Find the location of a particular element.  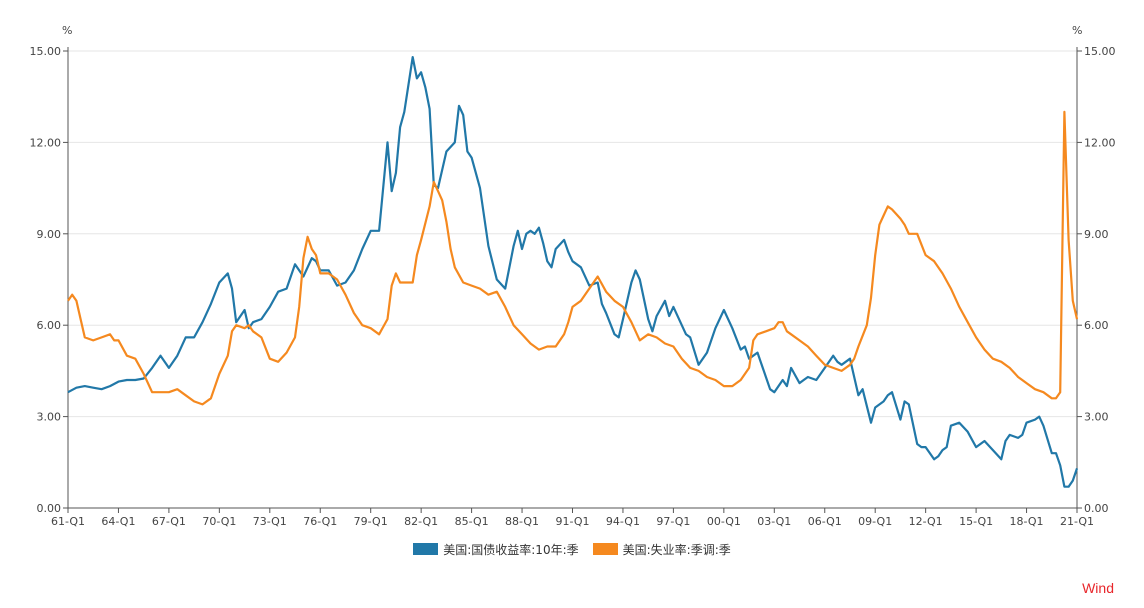

x-tick-label: 21-Q1 is located at coordinates (1077, 521).